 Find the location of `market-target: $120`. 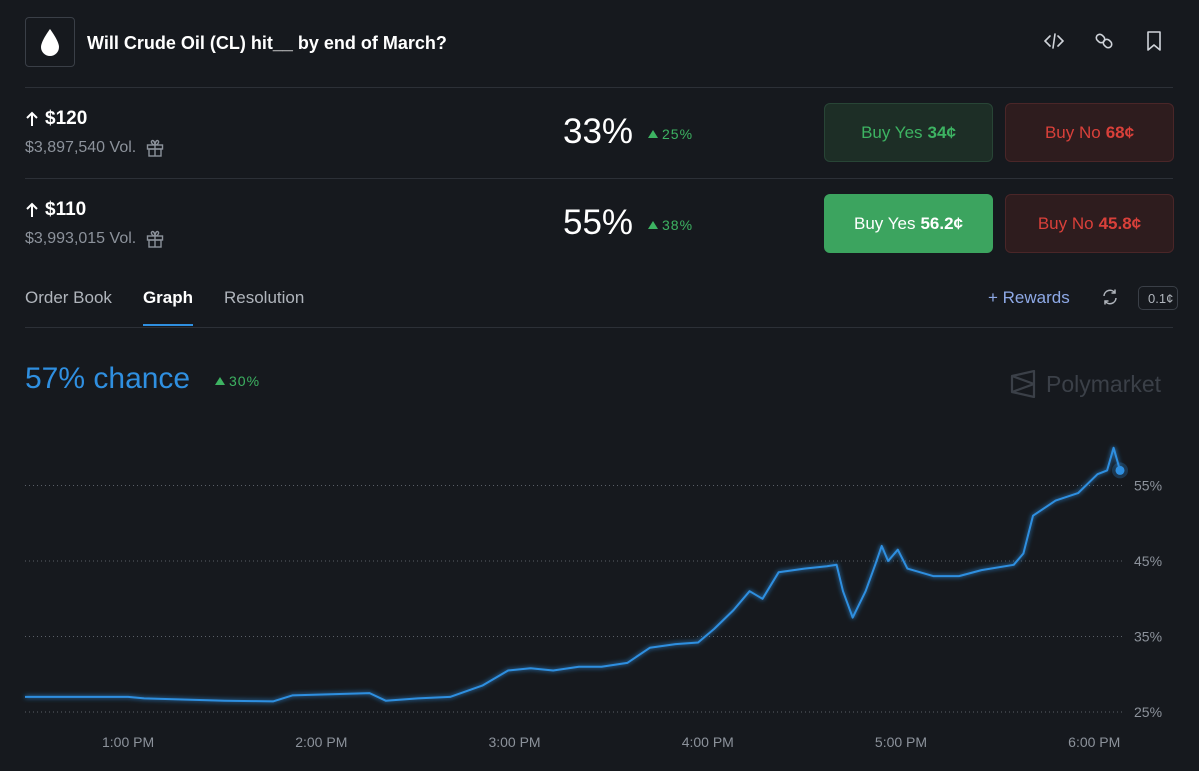

market-target: $120 is located at coordinates (66, 118).